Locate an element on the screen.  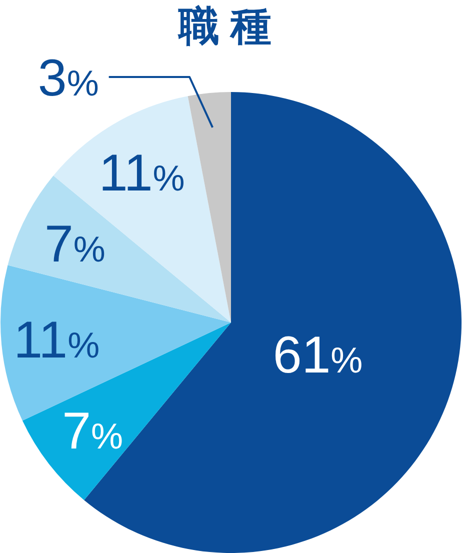
data-label: 3% is located at coordinates (68, 79).